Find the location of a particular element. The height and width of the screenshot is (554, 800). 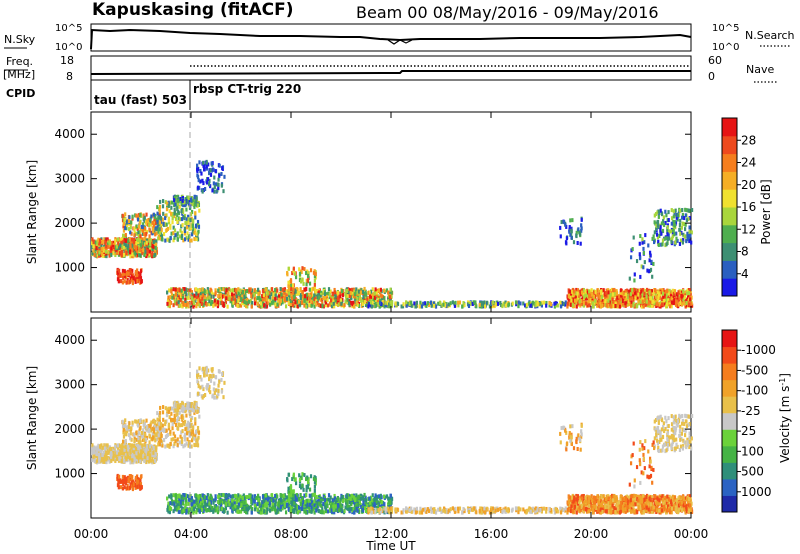

y-tick-label: 1000 is located at coordinates (69, 268).